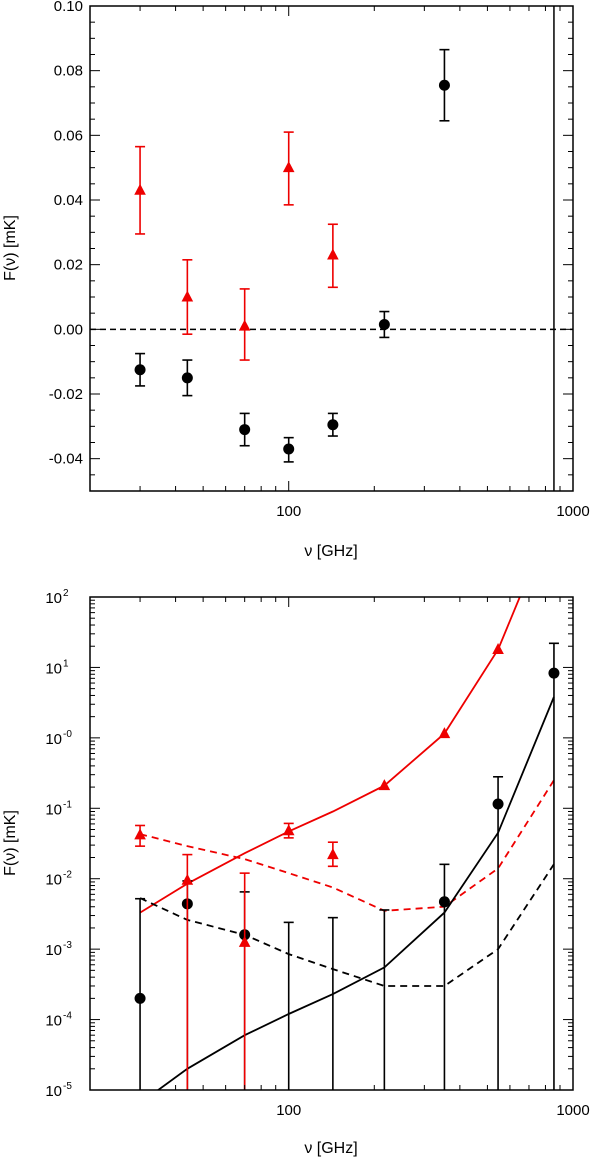  Describe the element at coordinates (67, 875) in the screenshot. I see `bottom-y-tick-exponent: -2` at that location.